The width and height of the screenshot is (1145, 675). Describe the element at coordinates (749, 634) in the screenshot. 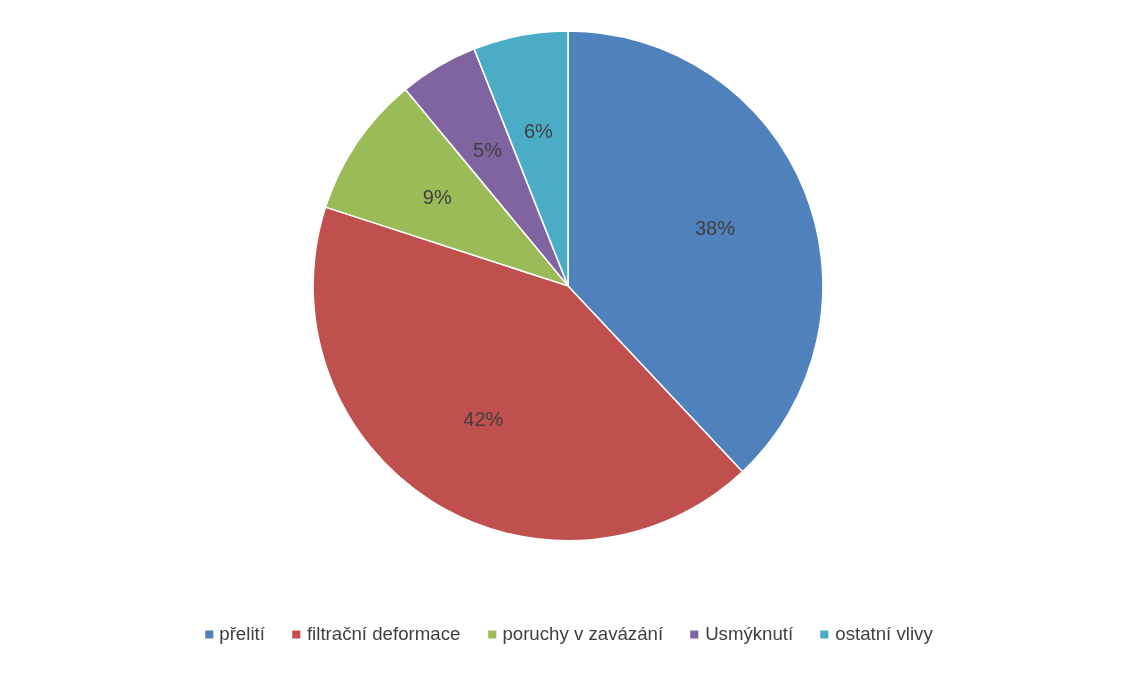

I see `legend-label: Usmýknutí` at that location.